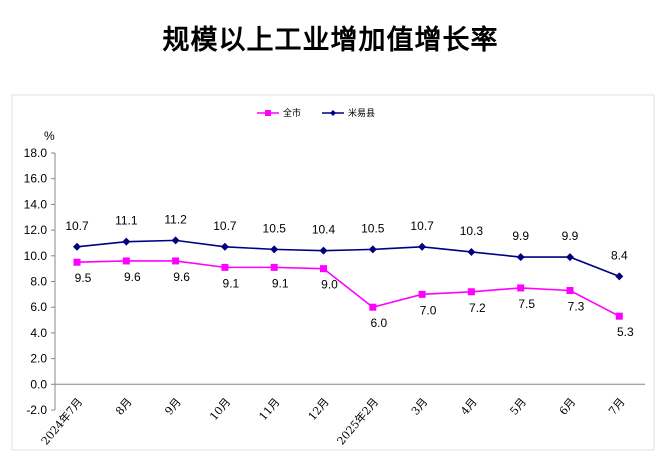 The height and width of the screenshot is (456, 661). I want to click on y-tick-label: 12.0, so click(36, 230).